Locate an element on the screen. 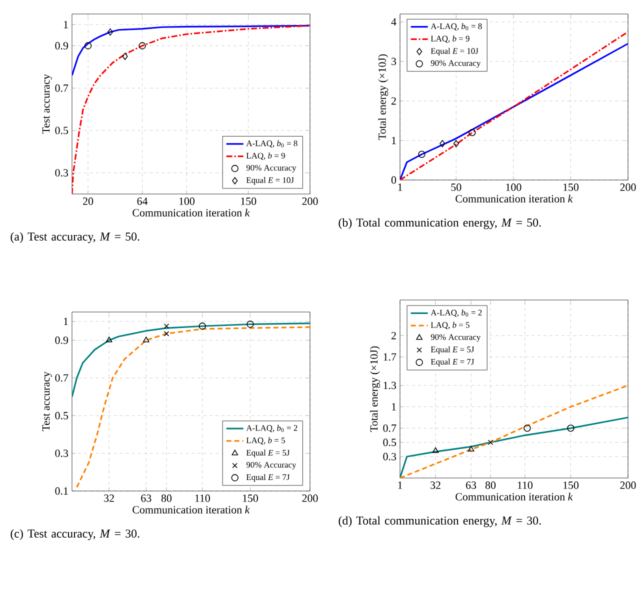 This screenshot has height=595, width=639. x-tick-label: 20 is located at coordinates (88, 201).